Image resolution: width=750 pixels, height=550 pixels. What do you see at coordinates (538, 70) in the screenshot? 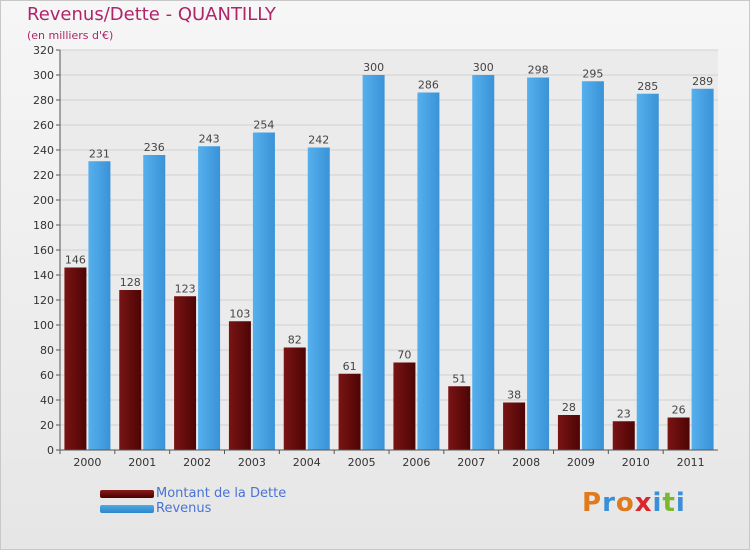
I see `data-label-revenus: 298` at bounding box center [538, 70].